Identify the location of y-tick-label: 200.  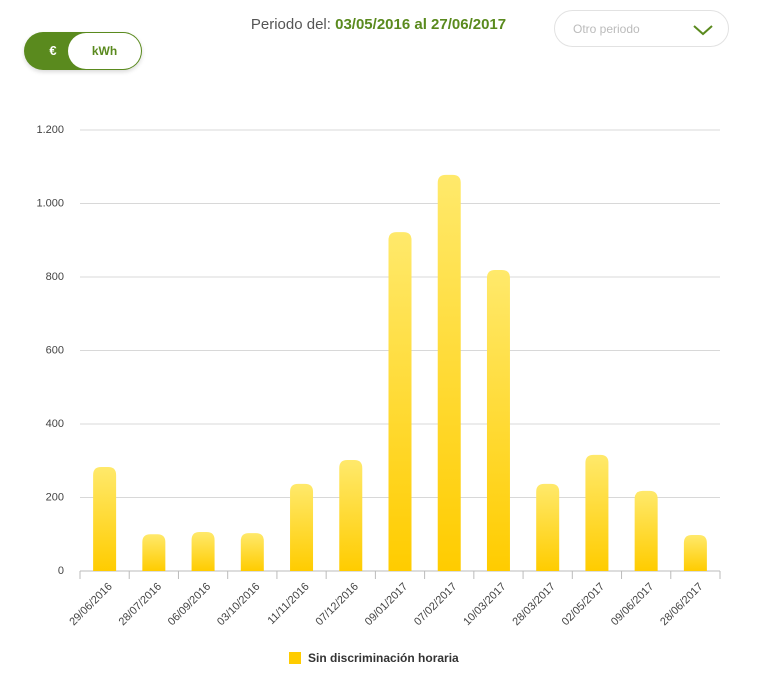
(55, 497).